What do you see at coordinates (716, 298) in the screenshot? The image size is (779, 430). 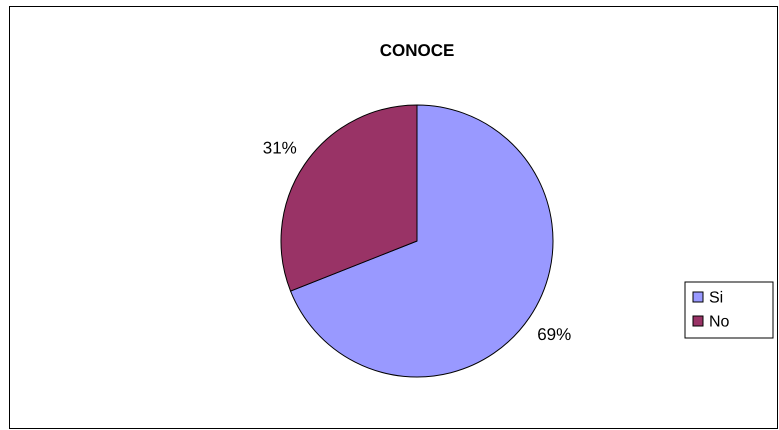 I see `legend-label: Si` at bounding box center [716, 298].